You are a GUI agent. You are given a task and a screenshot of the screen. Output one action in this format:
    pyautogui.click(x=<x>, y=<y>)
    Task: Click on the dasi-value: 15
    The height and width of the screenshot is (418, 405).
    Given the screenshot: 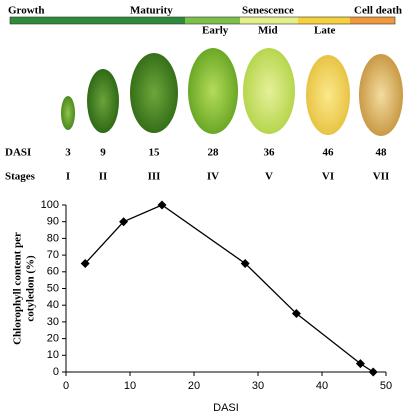 What is the action you would take?
    pyautogui.click(x=155, y=153)
    